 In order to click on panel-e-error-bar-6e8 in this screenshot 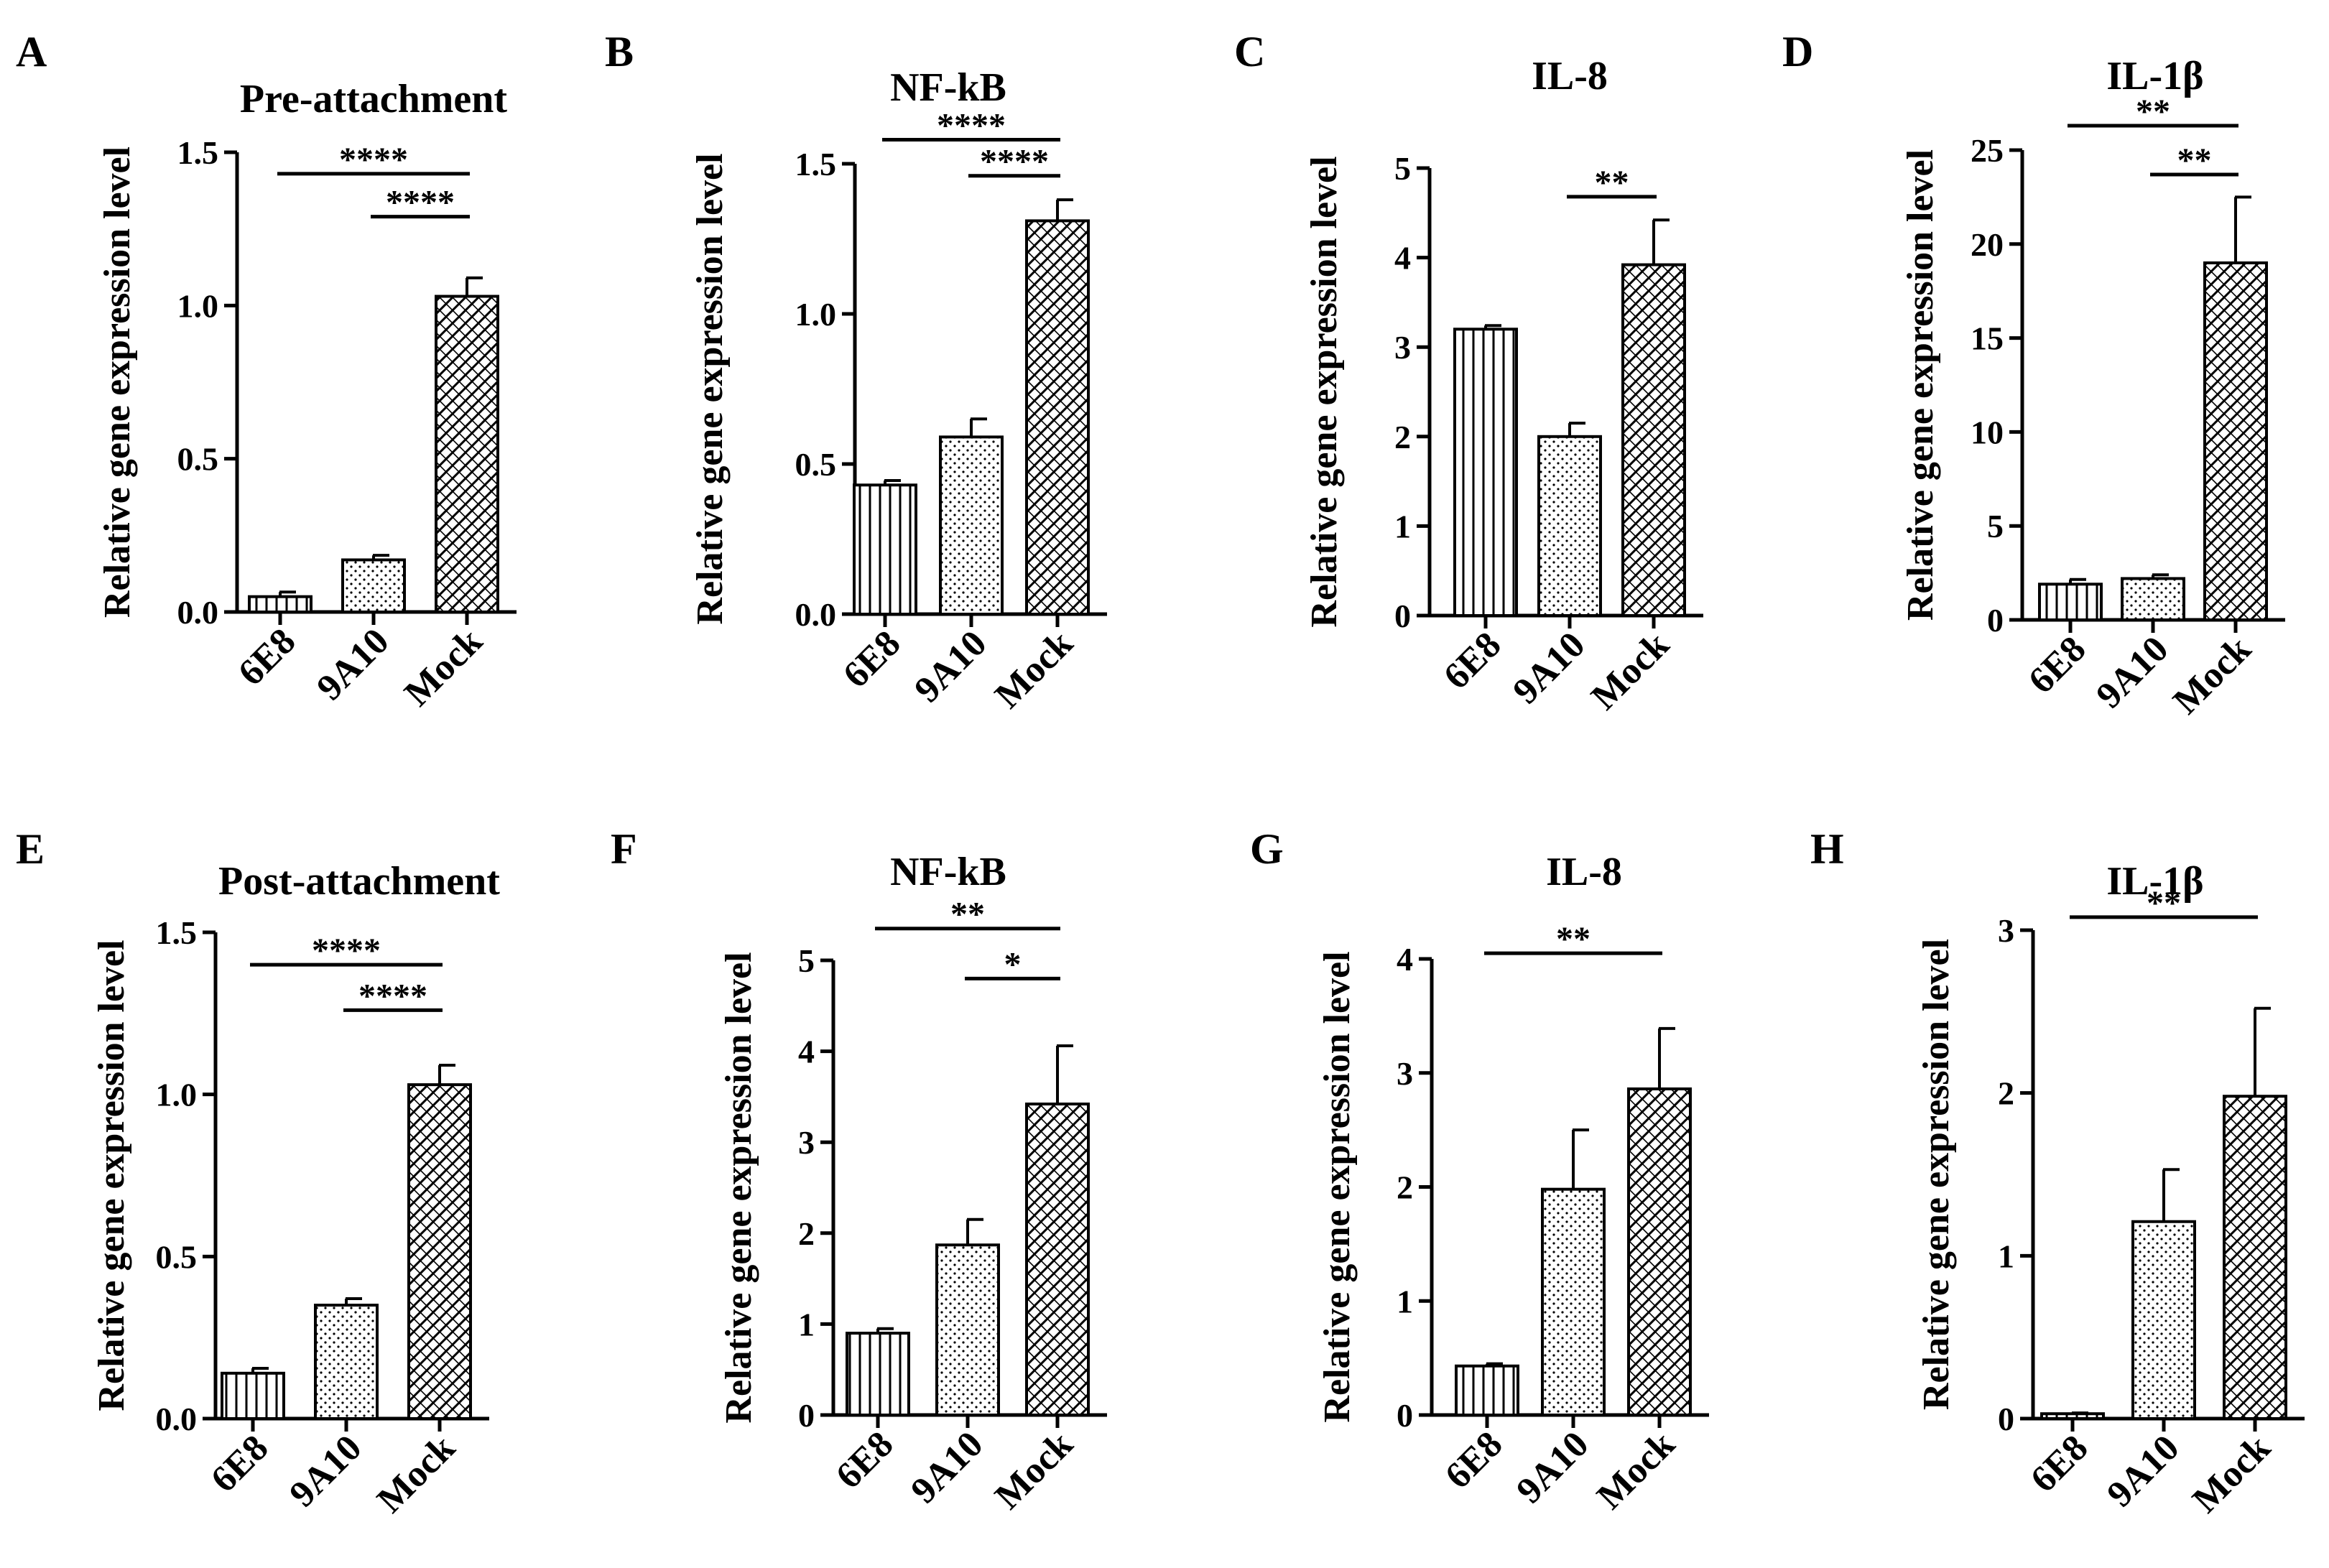, I will do `click(260, 1370)`.